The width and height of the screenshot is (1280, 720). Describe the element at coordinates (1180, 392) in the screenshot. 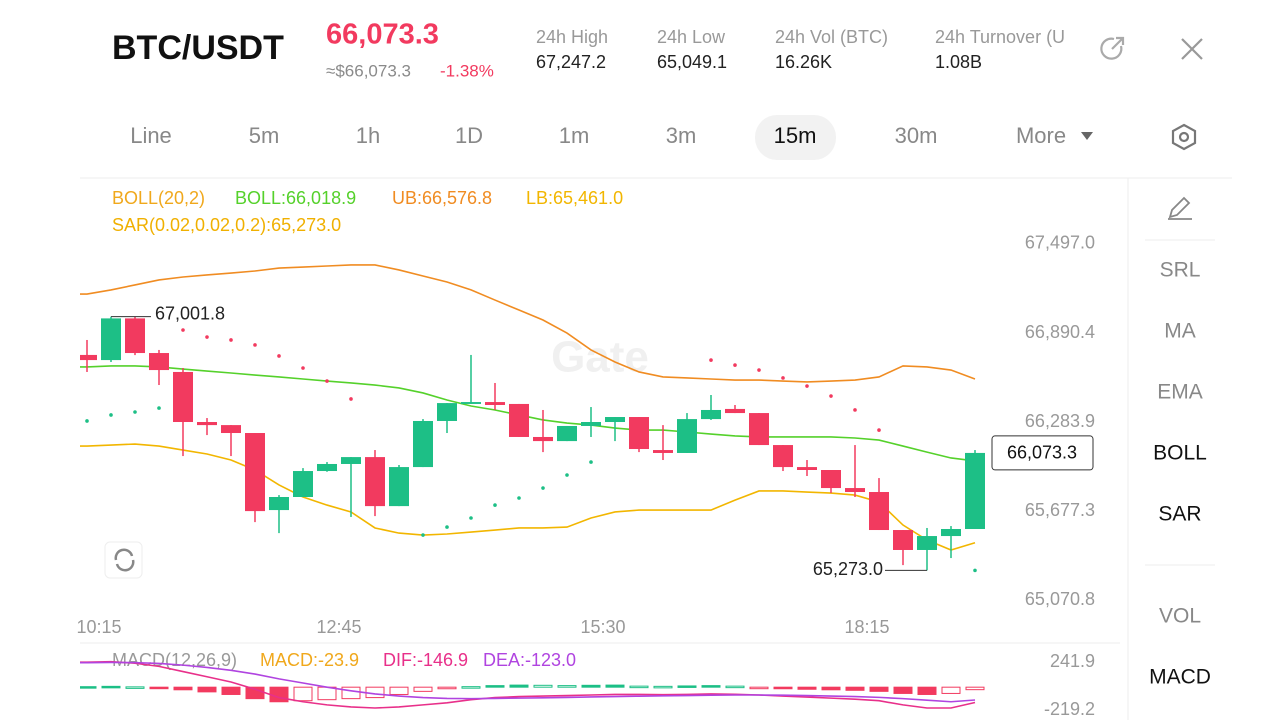

I see `indicator: EMA` at that location.